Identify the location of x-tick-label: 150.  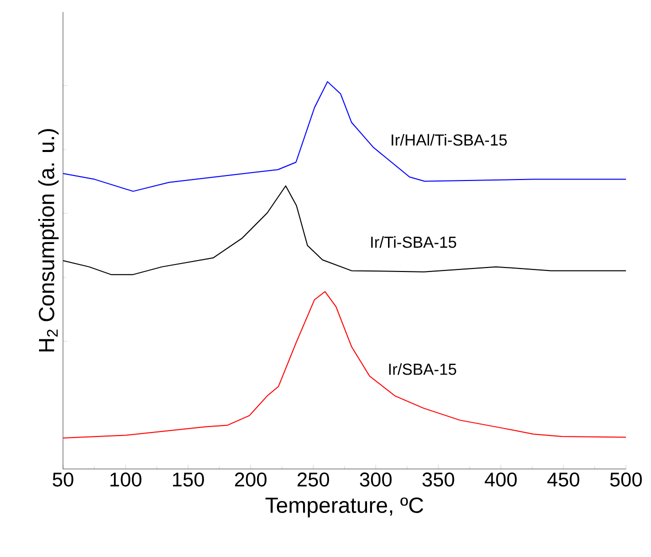
(188, 479).